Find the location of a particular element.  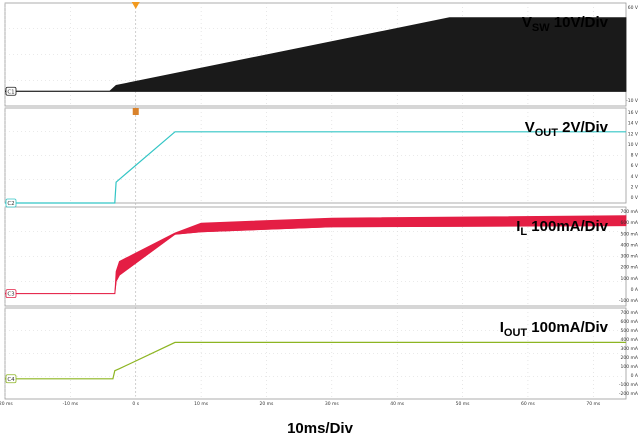

time-tick-label: 40 ms is located at coordinates (397, 404).